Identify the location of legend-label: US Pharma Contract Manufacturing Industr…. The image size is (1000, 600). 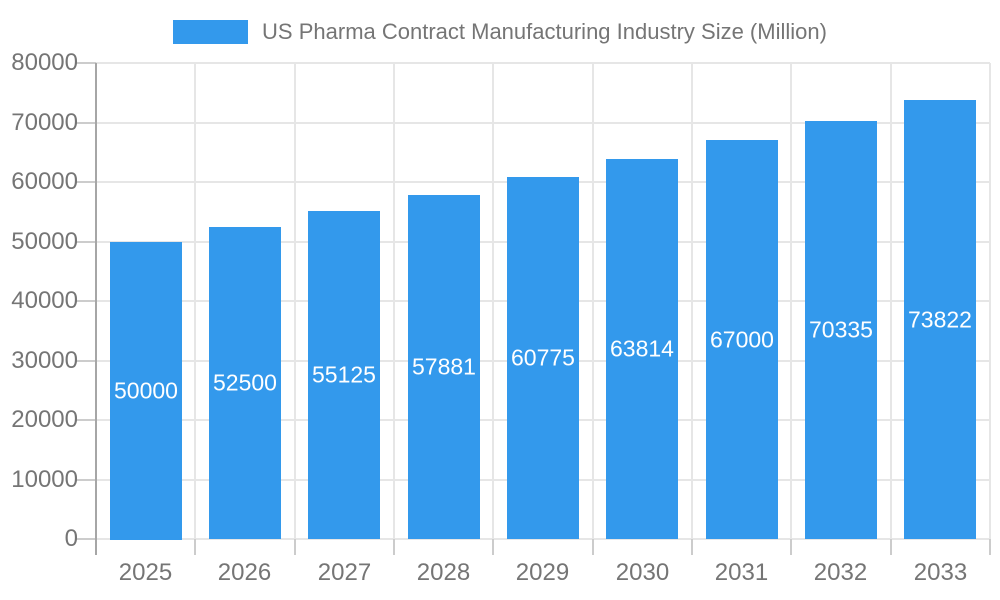
(544, 31).